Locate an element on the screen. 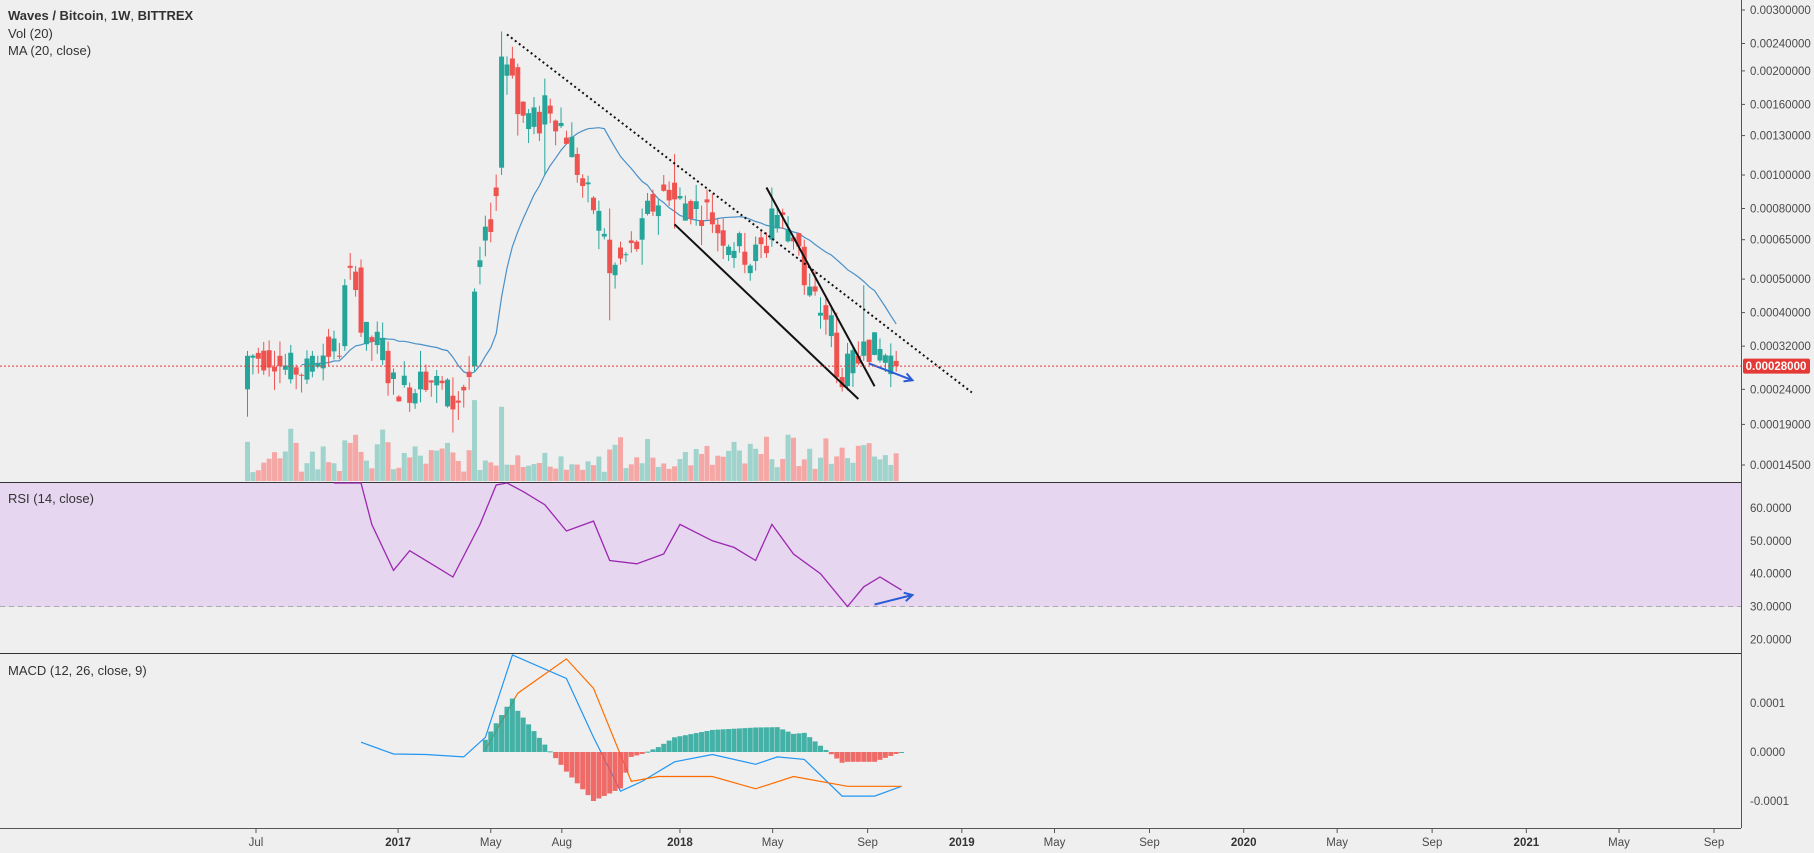  chart-title: Waves / Bitcoin, 1W, BITTREX is located at coordinates (101, 15).